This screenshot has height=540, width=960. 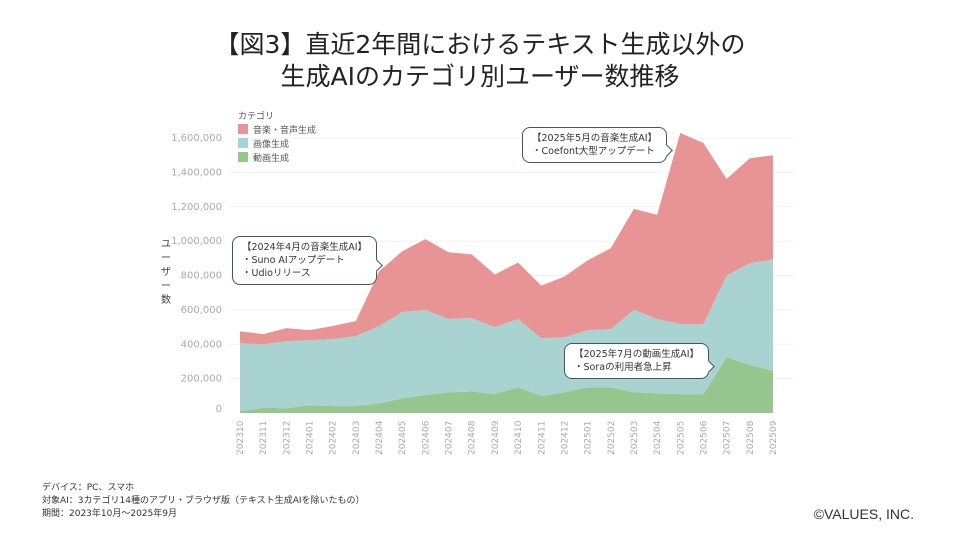 I want to click on footer-device: デバイス：PC、スマホ, so click(x=88, y=488).